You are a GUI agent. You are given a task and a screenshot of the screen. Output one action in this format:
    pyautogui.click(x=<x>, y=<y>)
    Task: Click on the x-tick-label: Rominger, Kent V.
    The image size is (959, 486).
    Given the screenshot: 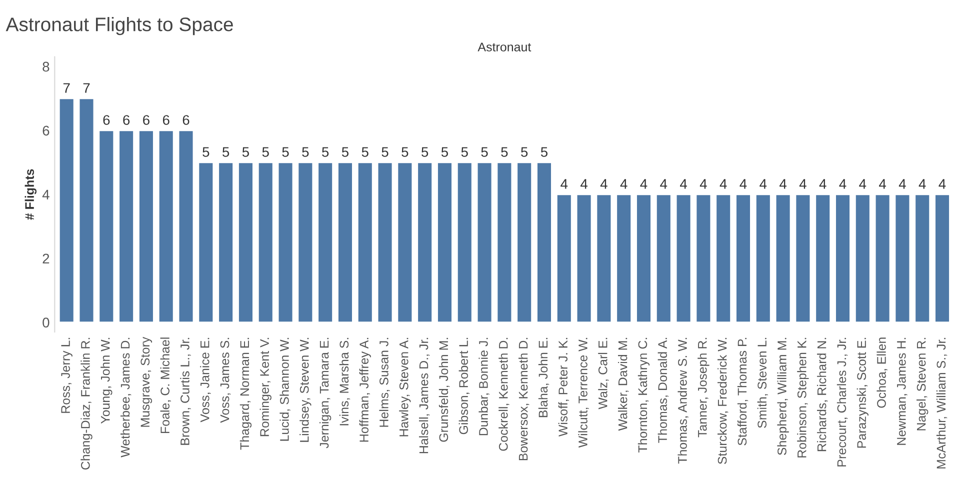 What is the action you would take?
    pyautogui.click(x=266, y=387)
    